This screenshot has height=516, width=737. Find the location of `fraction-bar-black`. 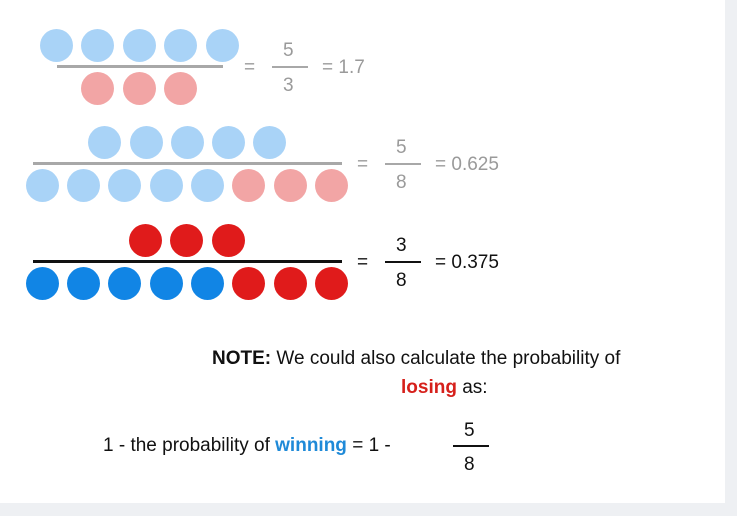

fraction-bar-black is located at coordinates (187, 261).